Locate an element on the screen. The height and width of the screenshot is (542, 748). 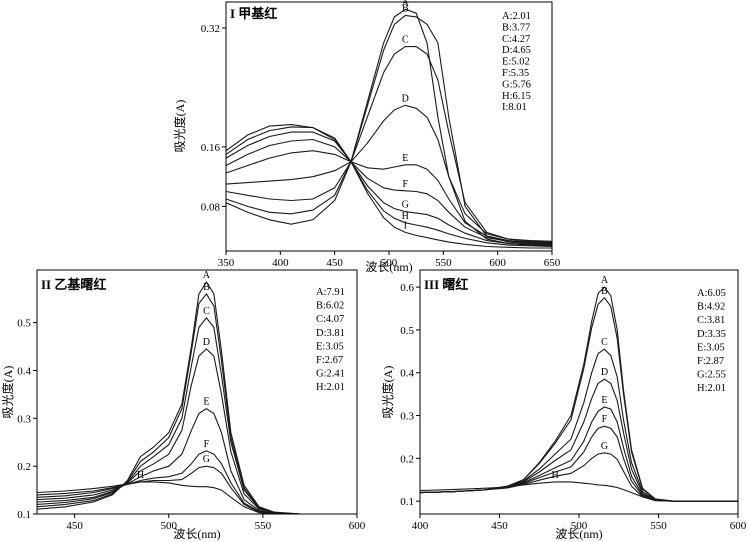
series-line-C is located at coordinates (578, 425).